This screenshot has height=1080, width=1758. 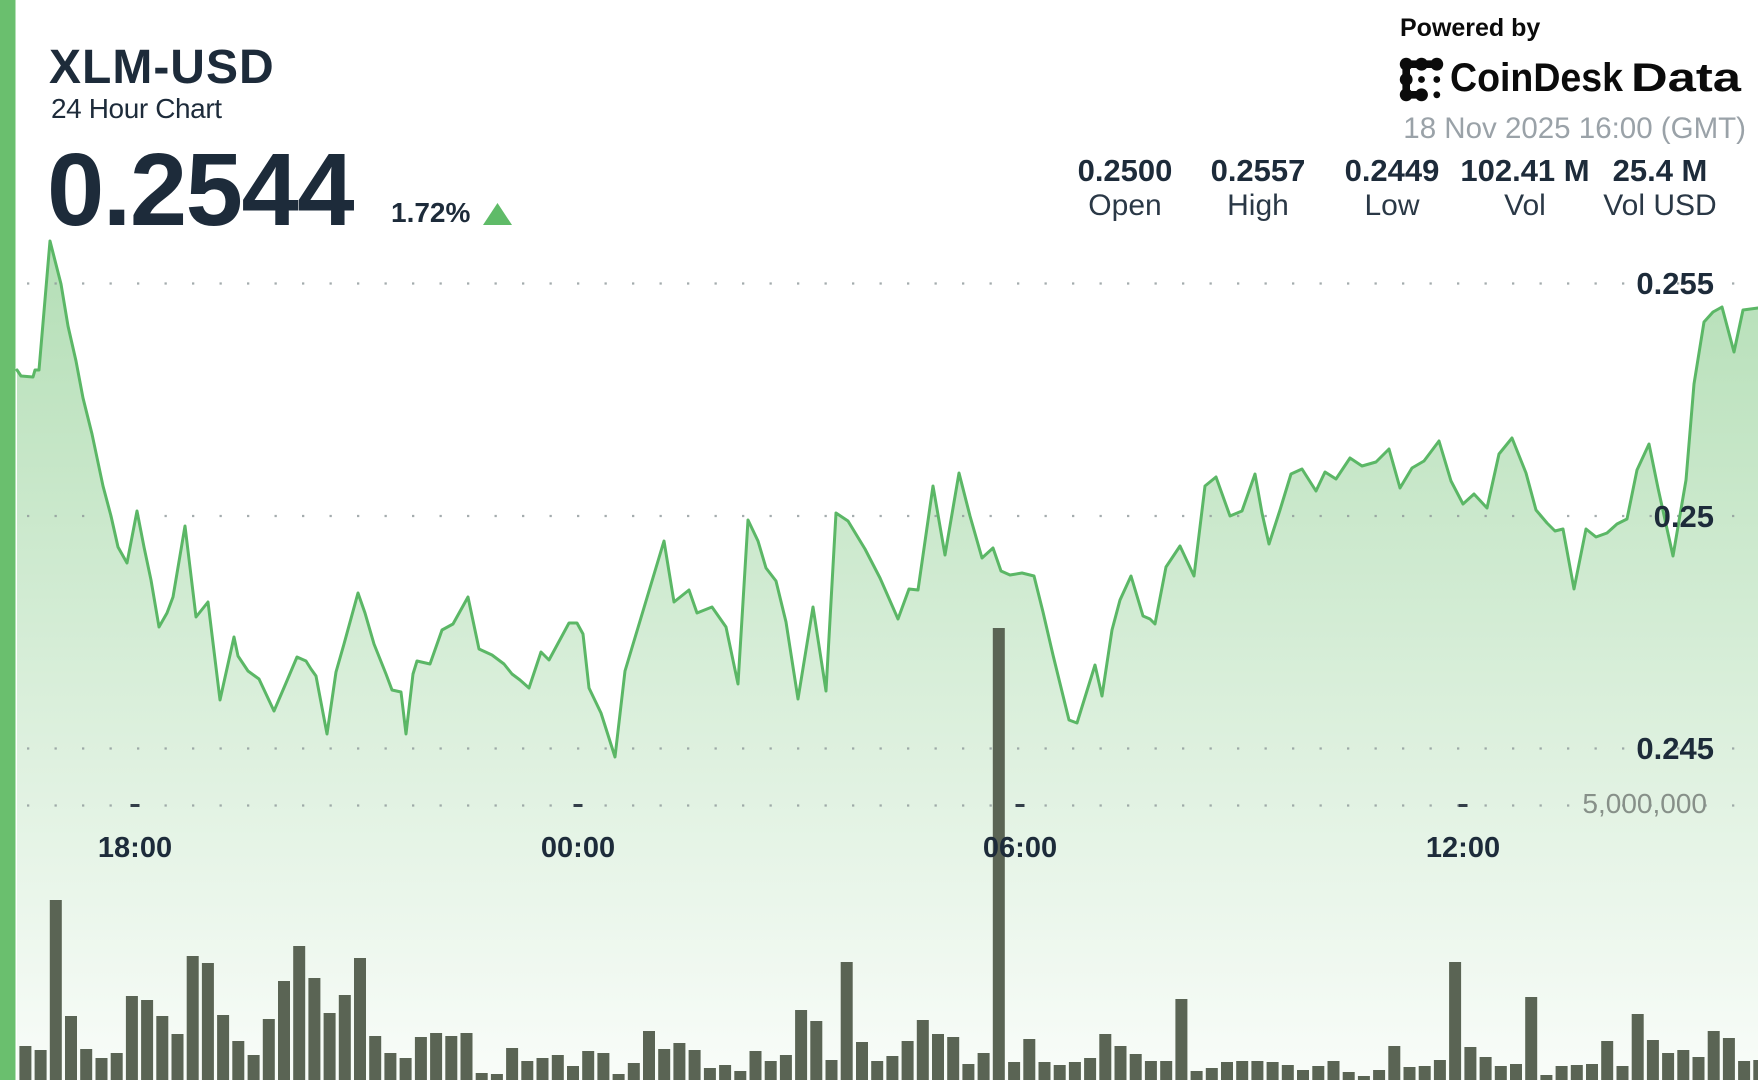 What do you see at coordinates (1124, 205) in the screenshot?
I see `svg-text: Open` at bounding box center [1124, 205].